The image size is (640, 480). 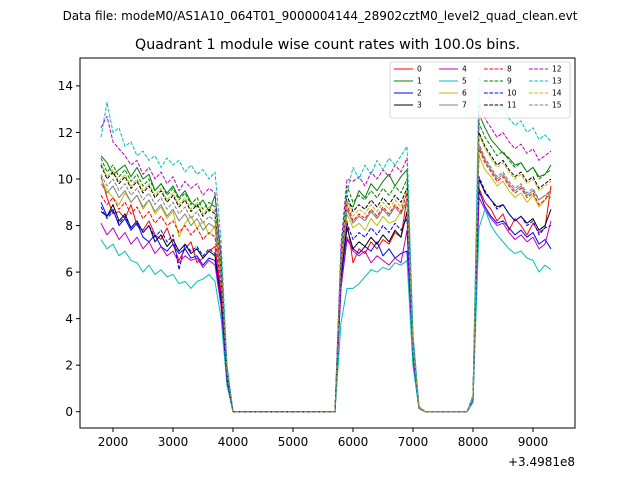 I want to click on legend-label-5: 5, so click(x=464, y=81).